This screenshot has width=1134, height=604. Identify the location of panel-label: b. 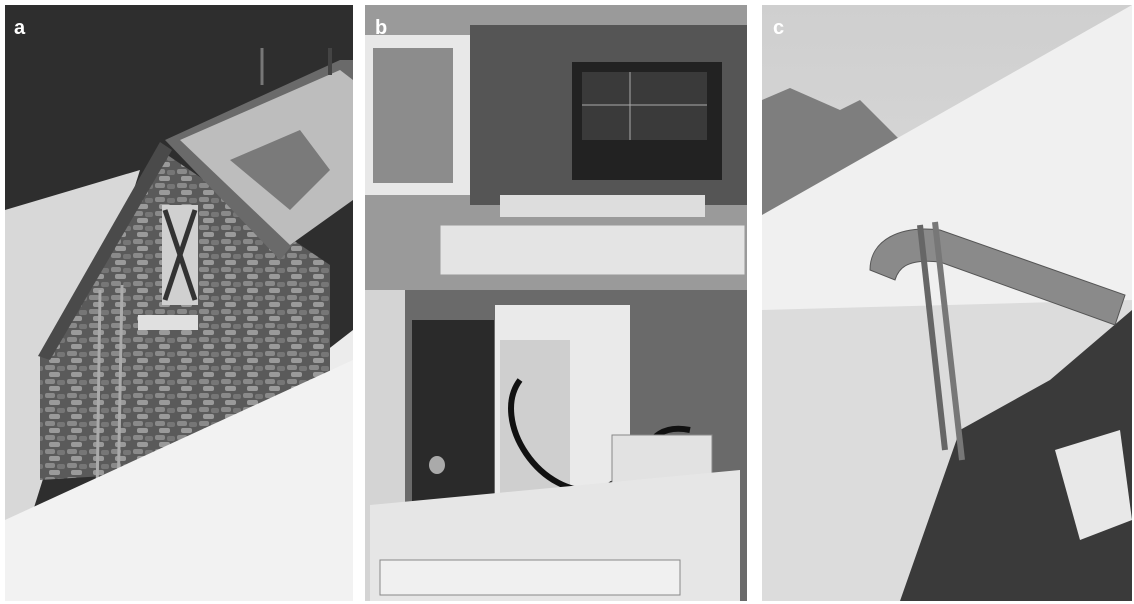
(381, 28).